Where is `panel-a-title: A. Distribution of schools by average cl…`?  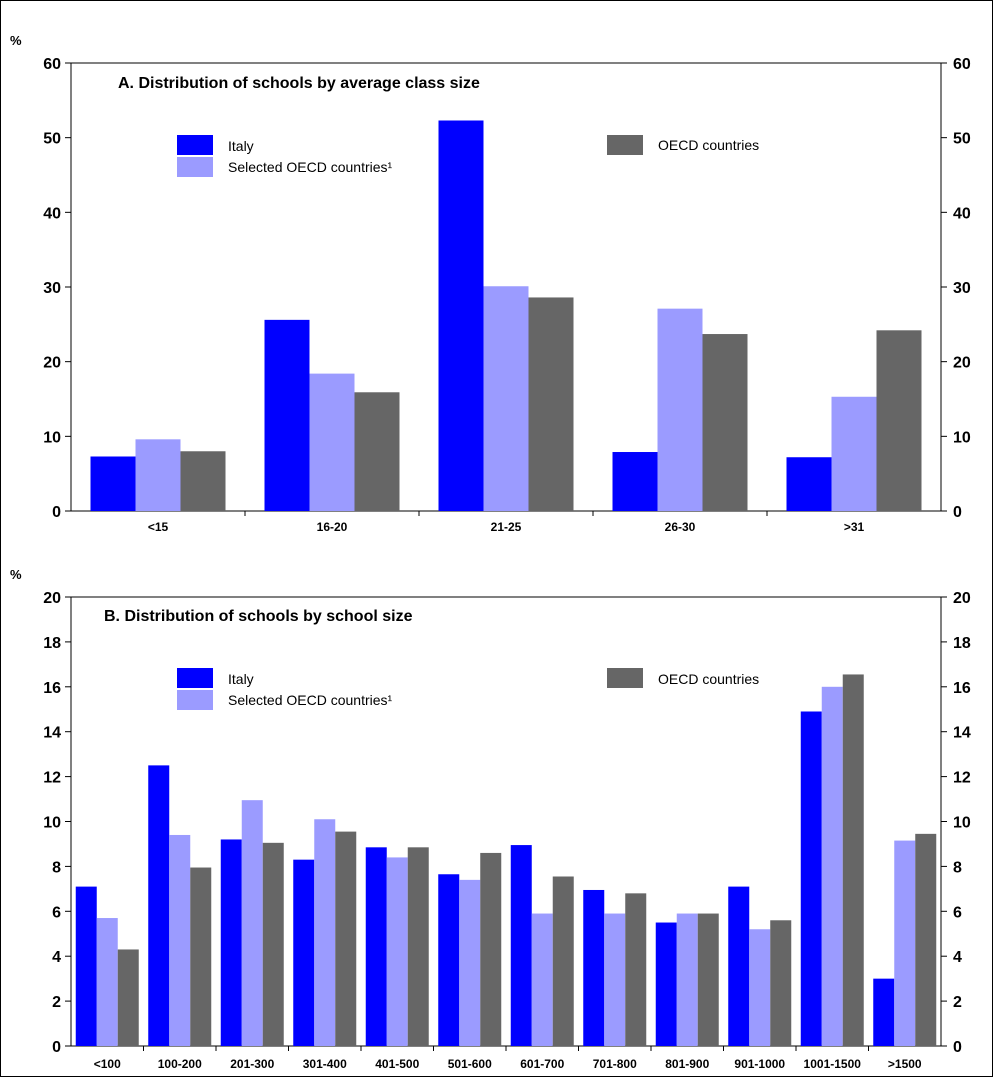
panel-a-title: A. Distribution of schools by average cl… is located at coordinates (299, 83).